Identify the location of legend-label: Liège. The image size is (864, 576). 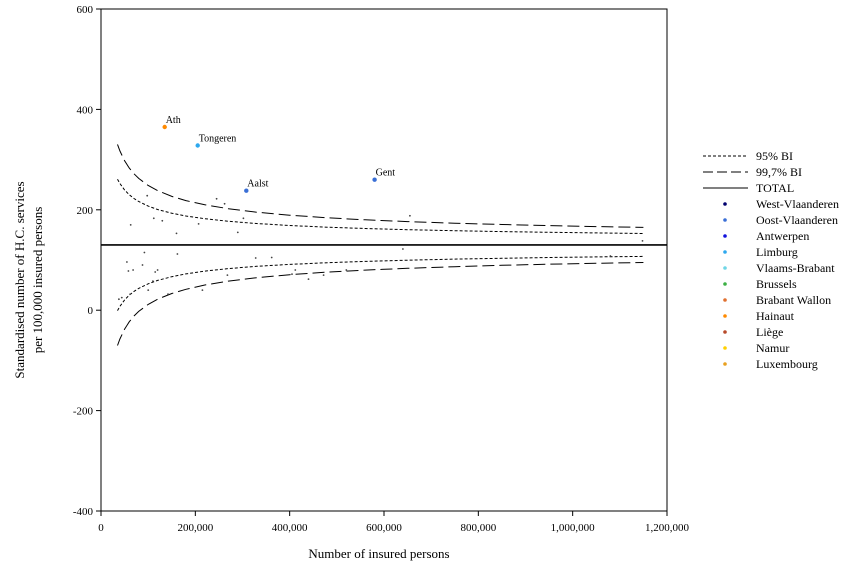
(769, 332).